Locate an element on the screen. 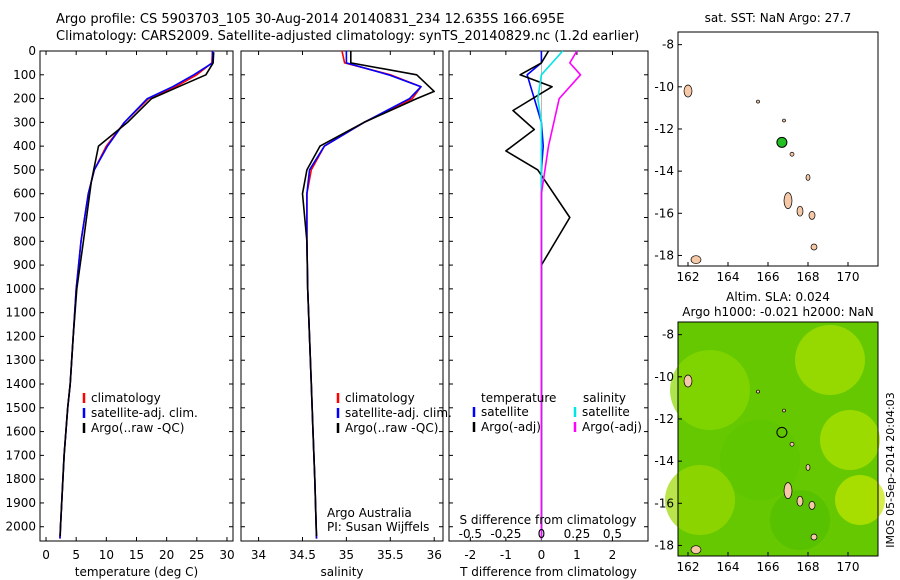 The width and height of the screenshot is (900, 580). institution-label: Argo Australia is located at coordinates (369, 513).